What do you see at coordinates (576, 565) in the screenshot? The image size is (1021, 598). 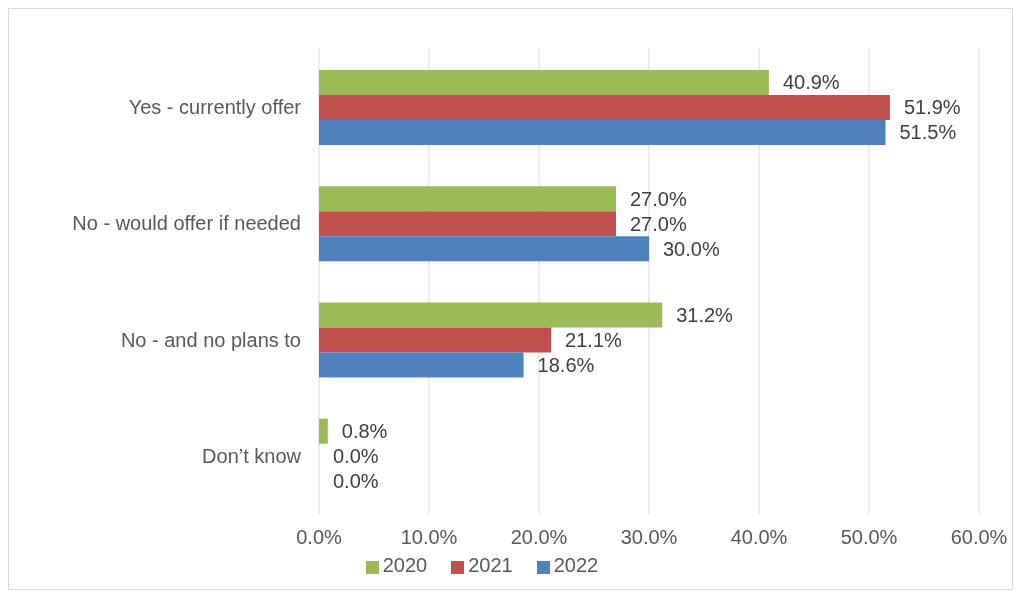 I see `legend-label: 2022` at bounding box center [576, 565].